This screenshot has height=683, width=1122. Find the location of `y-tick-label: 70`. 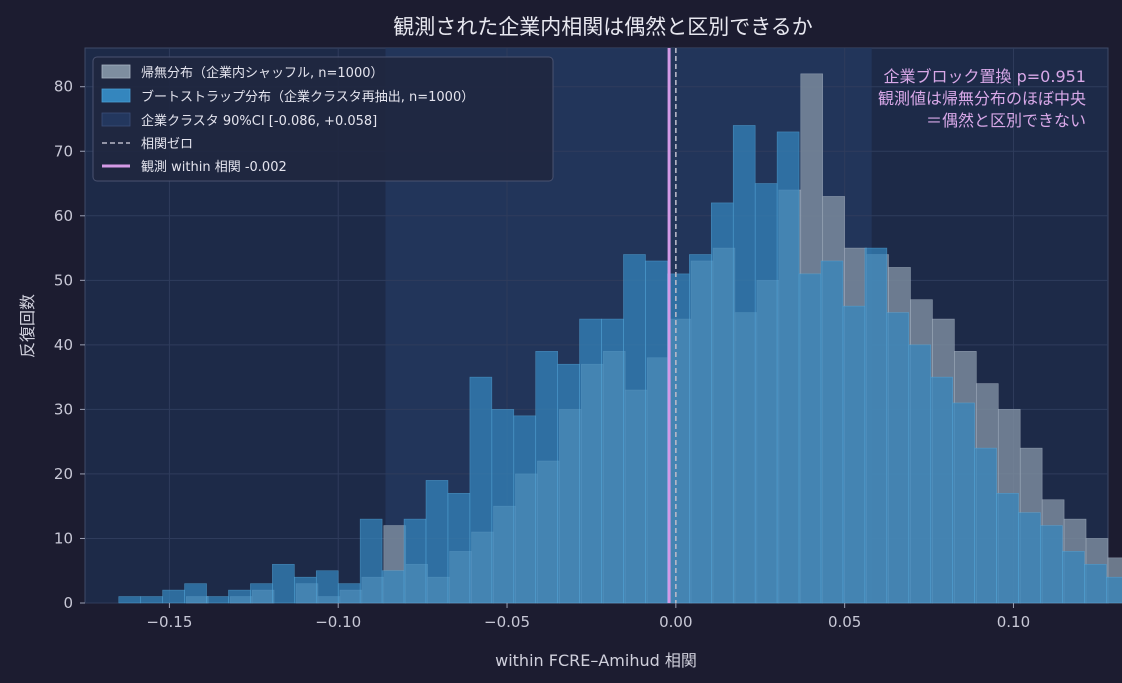

y-tick-label: 70 is located at coordinates (63, 151).